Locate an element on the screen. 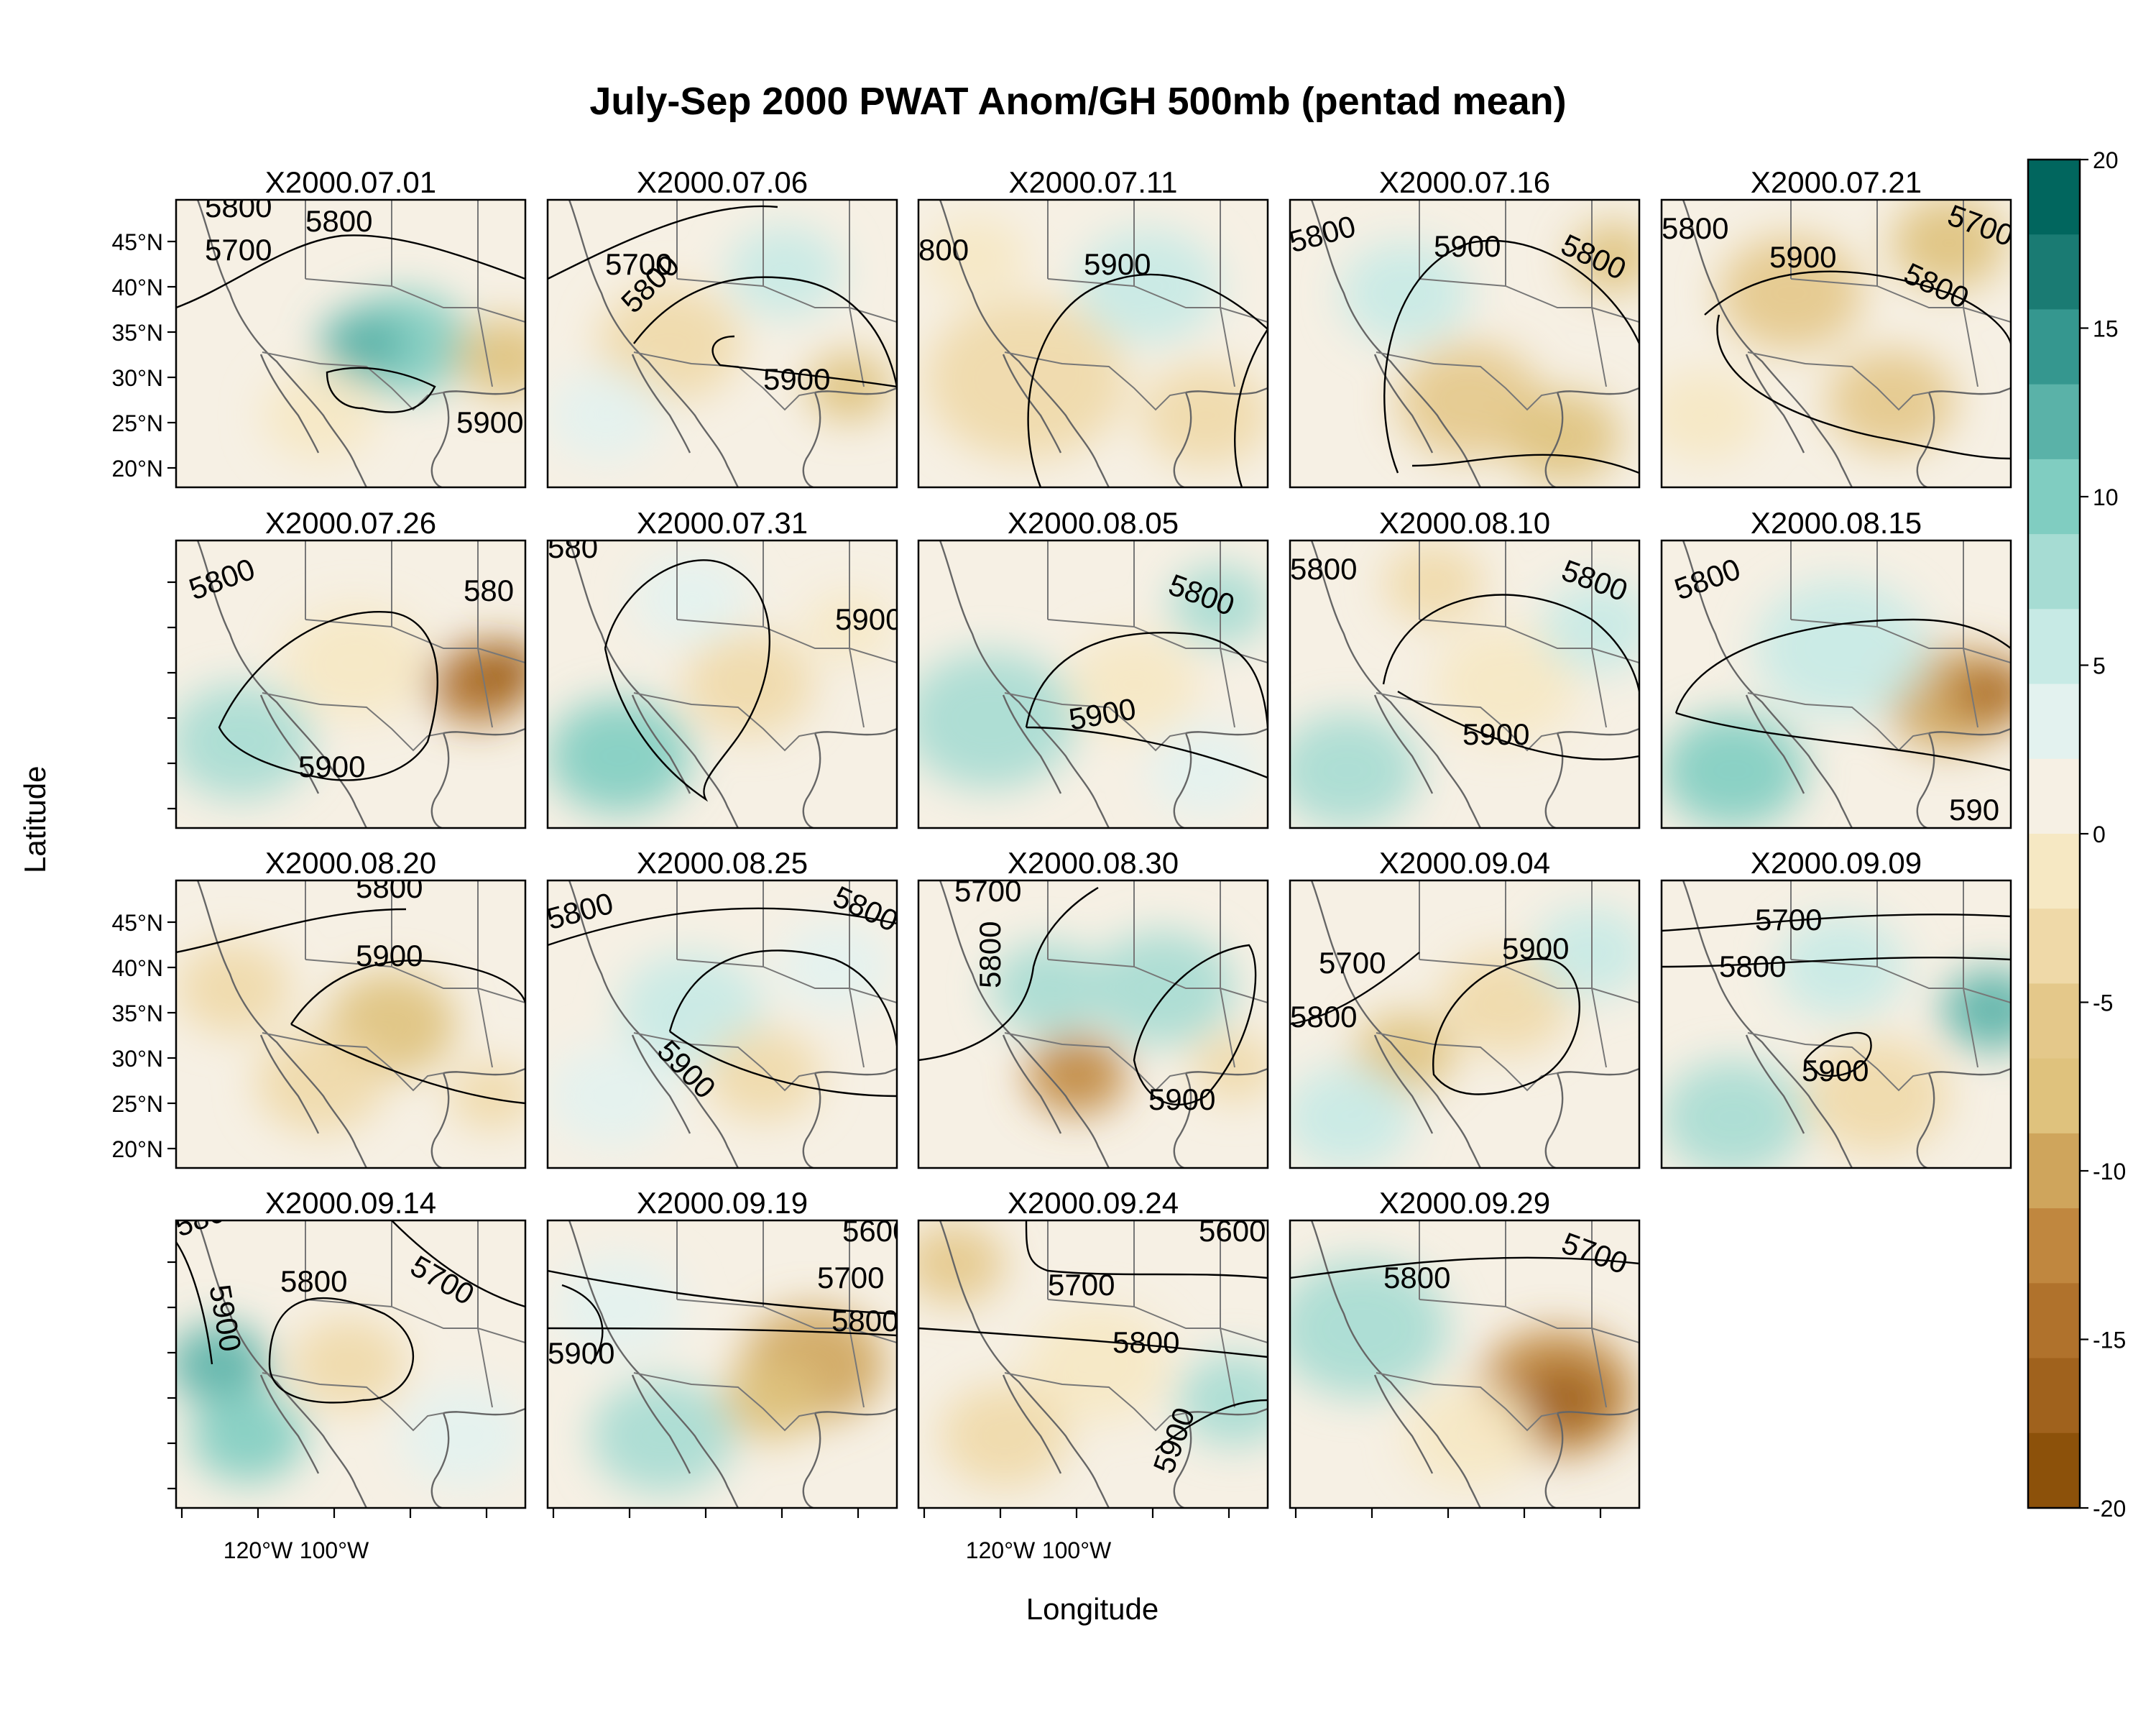  panel-title: X2000.07.06 is located at coordinates (723, 182).